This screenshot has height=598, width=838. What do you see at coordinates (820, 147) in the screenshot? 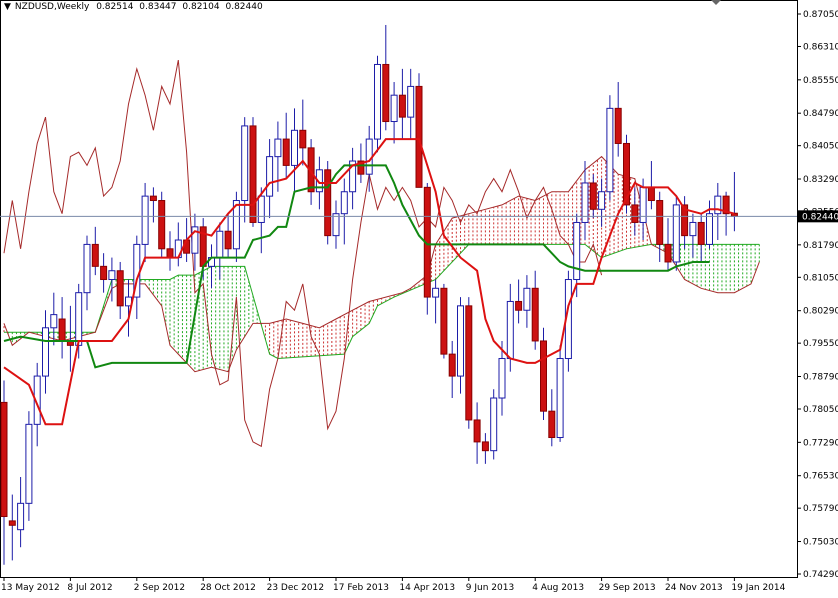
I see `y-tick-label: 0.84050` at bounding box center [820, 147].